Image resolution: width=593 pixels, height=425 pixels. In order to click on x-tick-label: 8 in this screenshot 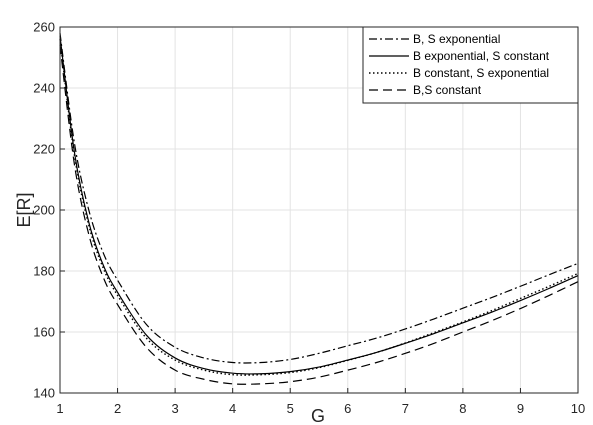, I will do `click(462, 408)`.